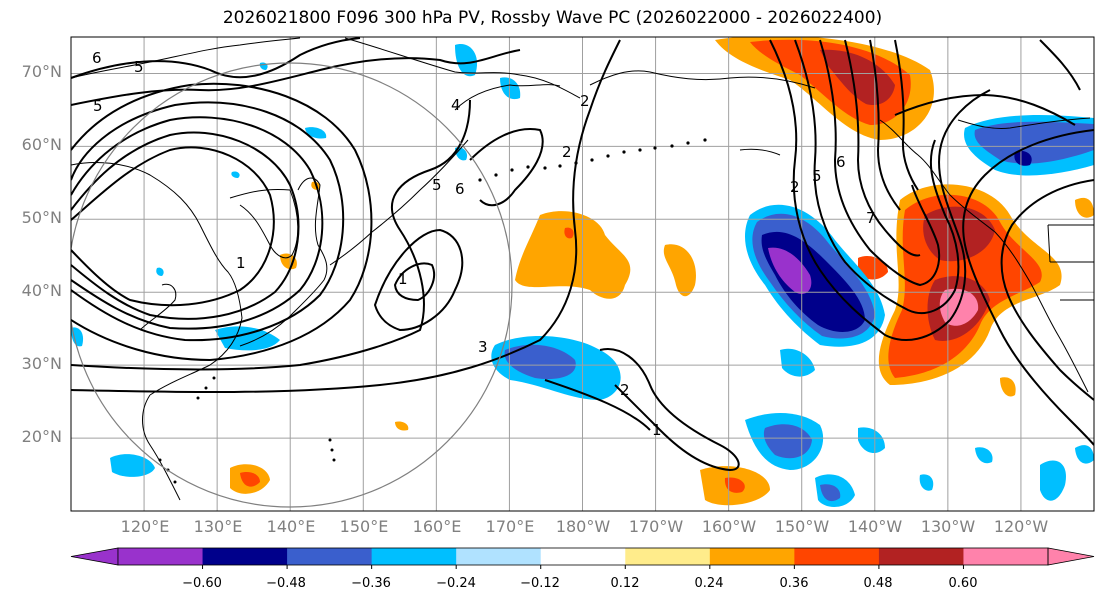 The image size is (1105, 604). Describe the element at coordinates (437, 526) in the screenshot. I see `lon-label: 160°E` at that location.